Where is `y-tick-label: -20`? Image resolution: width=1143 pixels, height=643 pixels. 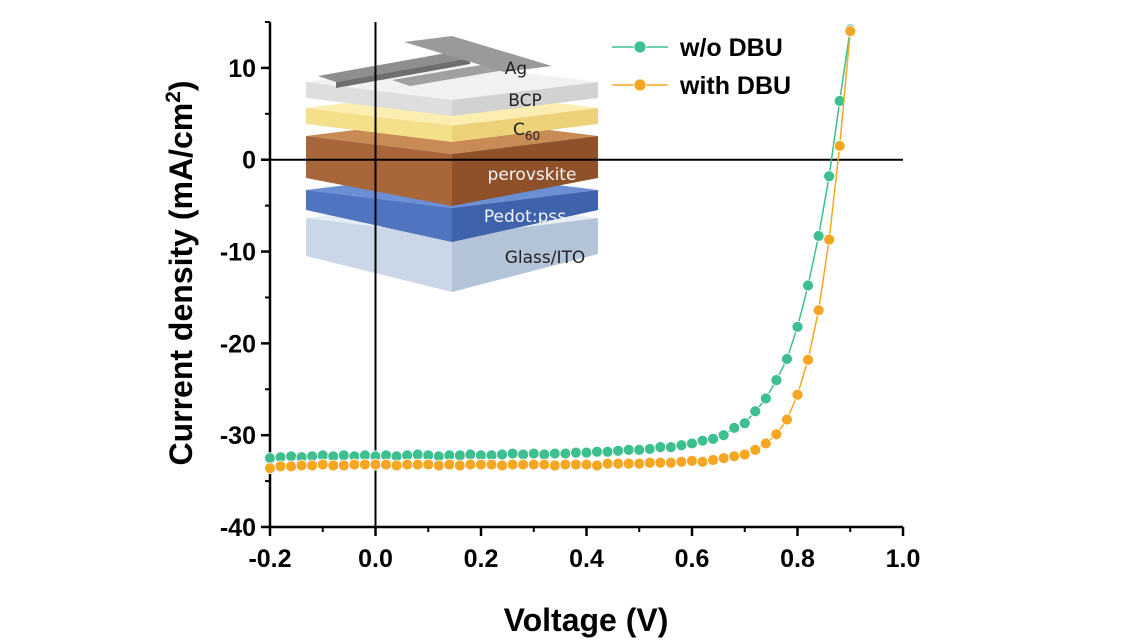
y-tick-label: -20 is located at coordinates (238, 344).